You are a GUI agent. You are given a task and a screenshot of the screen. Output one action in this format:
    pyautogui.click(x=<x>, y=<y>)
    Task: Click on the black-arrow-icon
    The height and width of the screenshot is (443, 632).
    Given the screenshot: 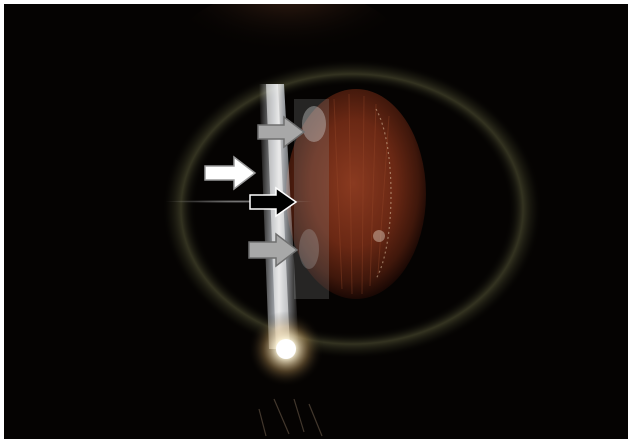 What is the action you would take?
    pyautogui.click(x=273, y=202)
    